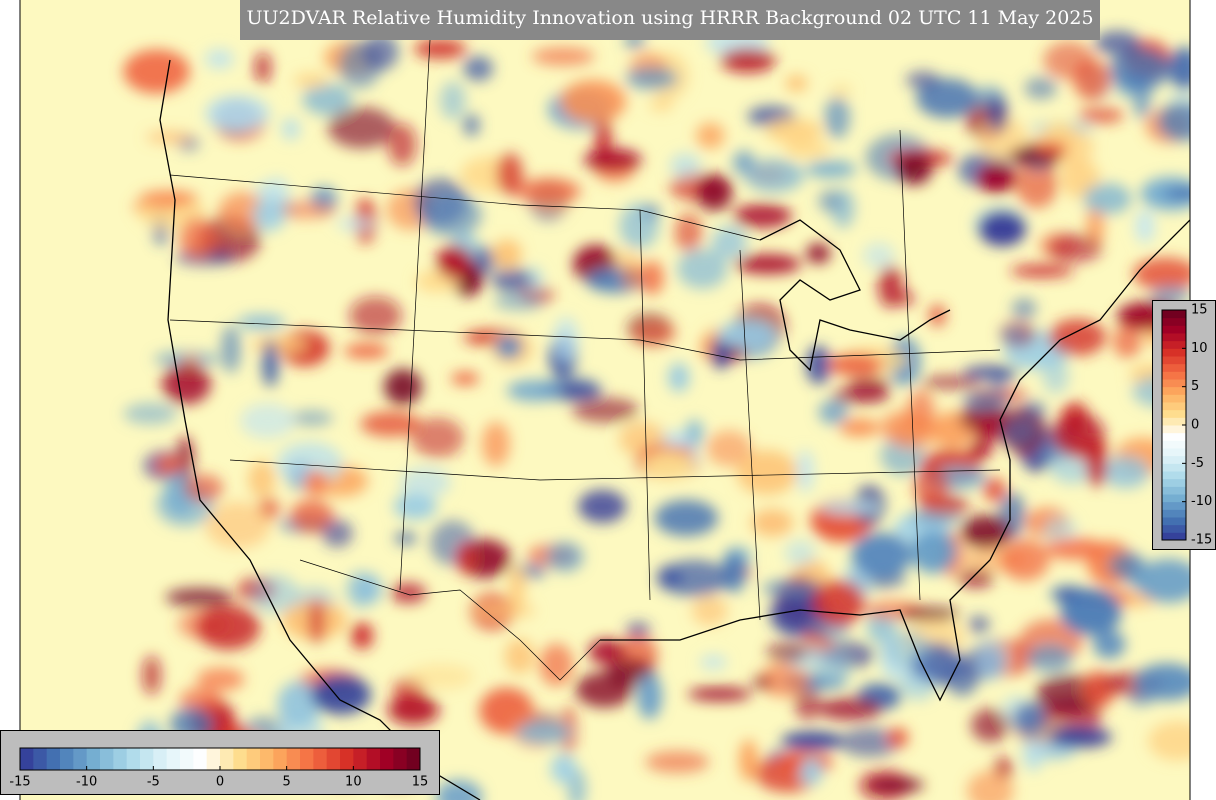 The height and width of the screenshot is (800, 1216). What do you see at coordinates (1201, 501) in the screenshot?
I see `tick-label: -10` at bounding box center [1201, 501].